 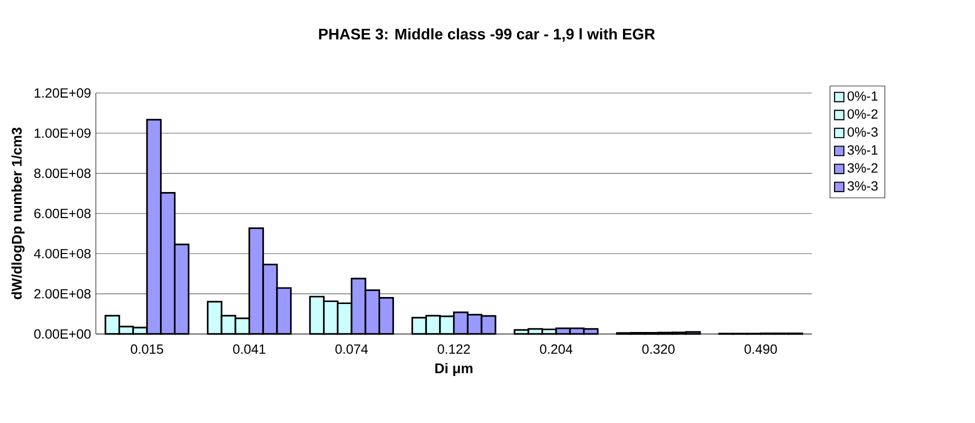 What do you see at coordinates (863, 96) in the screenshot?
I see `legend-label: 0%-1` at bounding box center [863, 96].